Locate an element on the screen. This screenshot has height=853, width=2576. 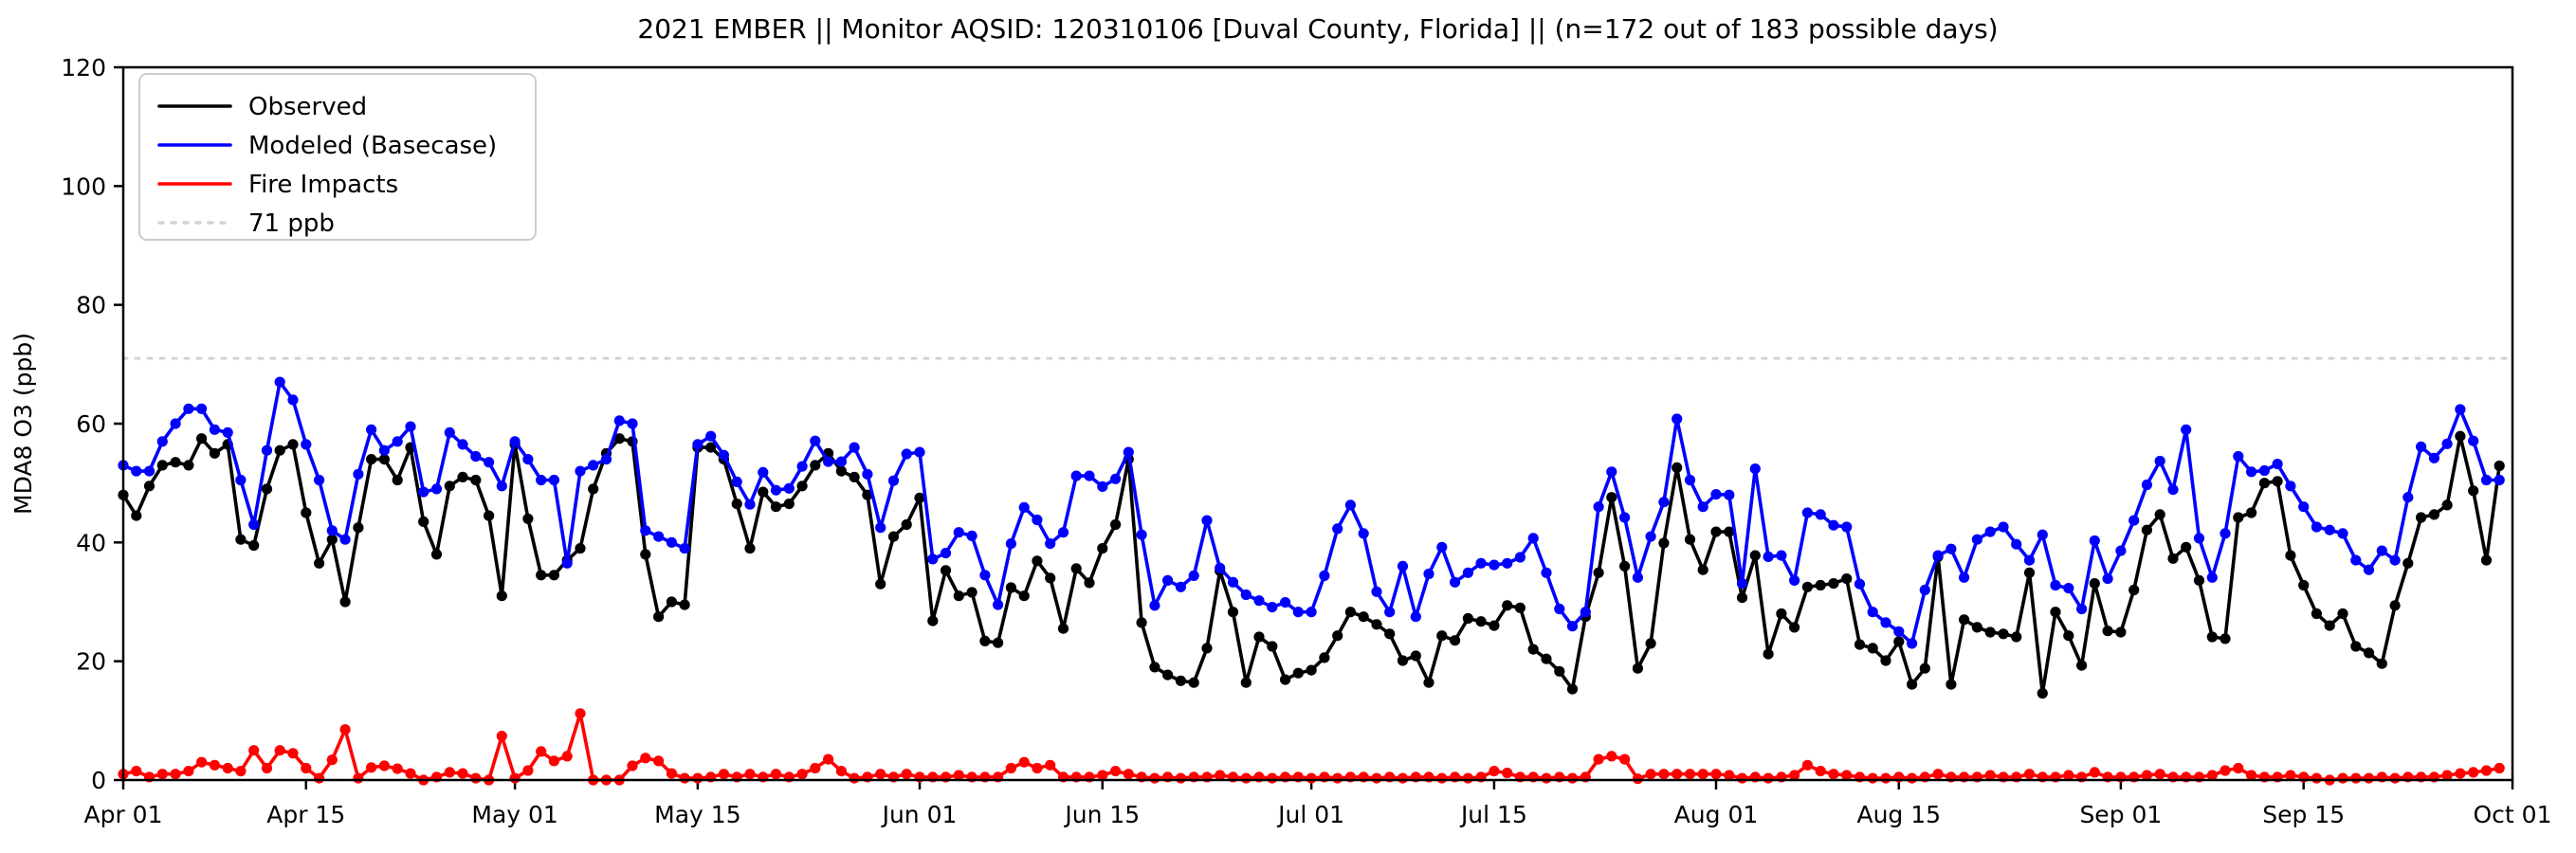
y-tick-label: 20 is located at coordinates (91, 662).